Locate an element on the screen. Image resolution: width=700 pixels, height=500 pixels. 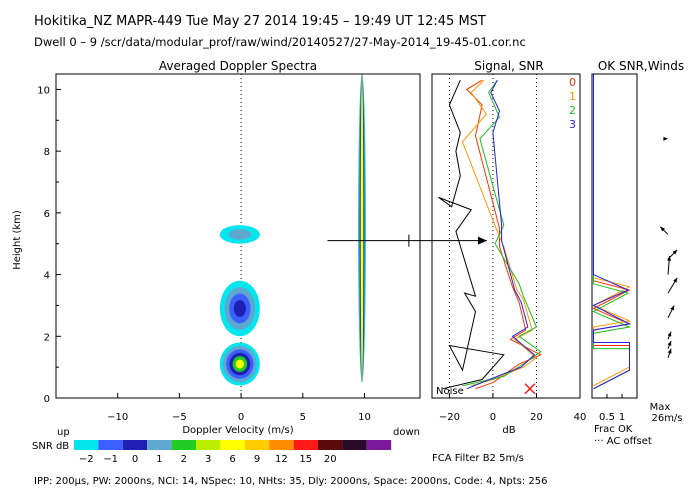
legend-channel-0: 0 is located at coordinates (572, 82).